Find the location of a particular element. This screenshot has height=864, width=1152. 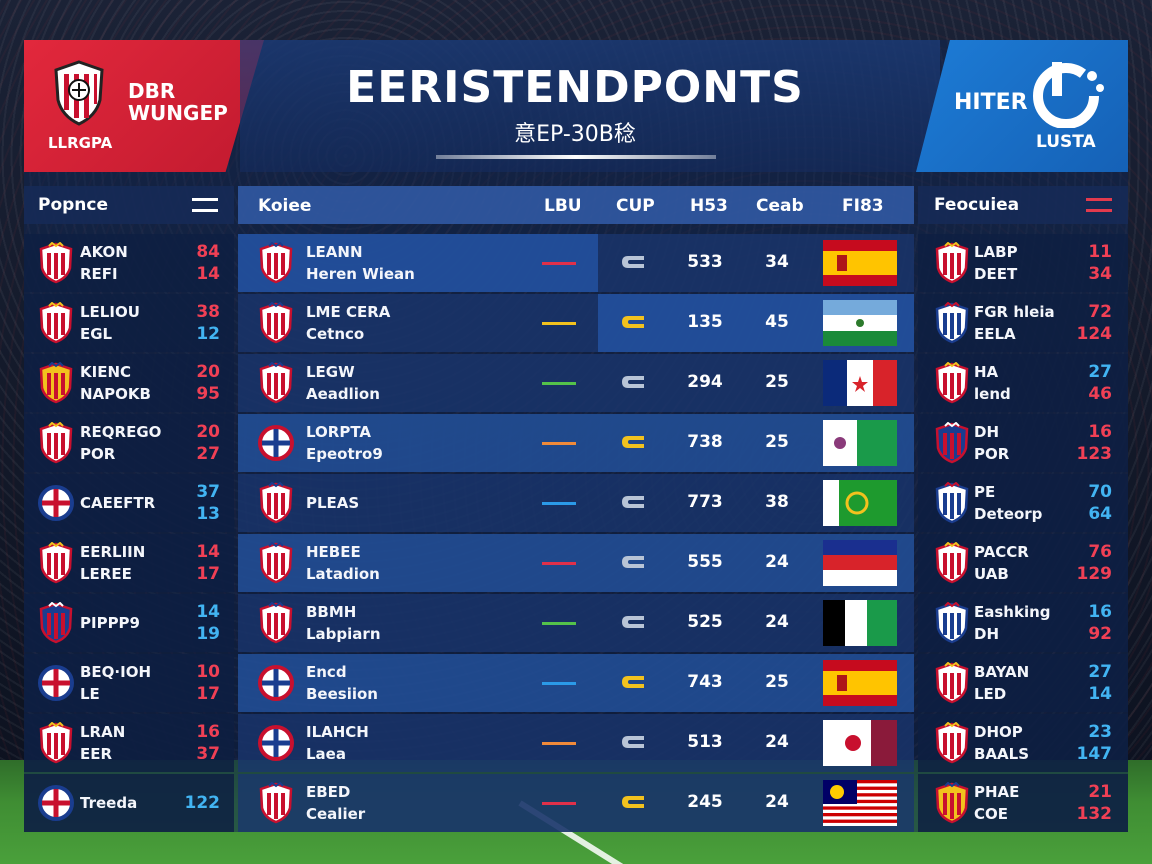

team-name: LELIOU EGL is located at coordinates (110, 323).